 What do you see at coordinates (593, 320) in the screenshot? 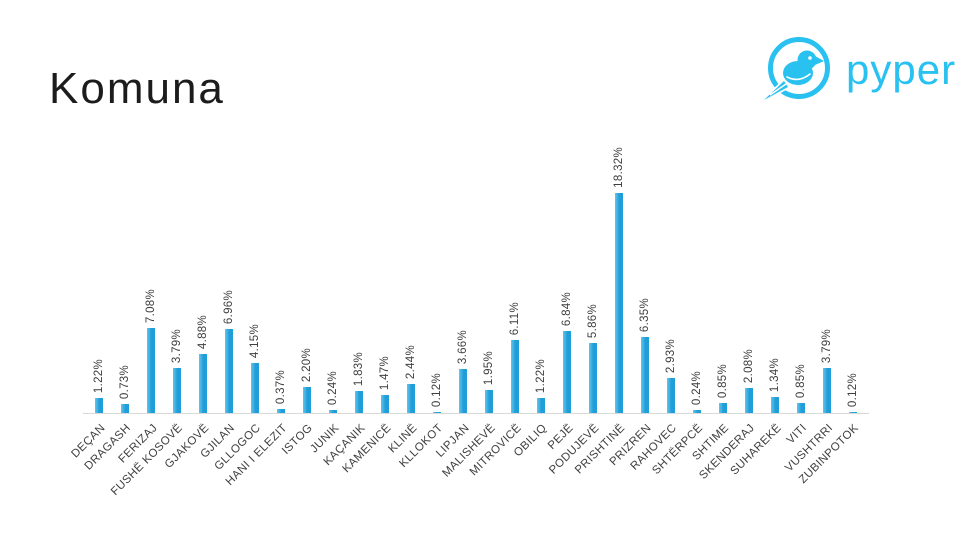
I see `bar-value-label: 5.86%` at bounding box center [593, 320].